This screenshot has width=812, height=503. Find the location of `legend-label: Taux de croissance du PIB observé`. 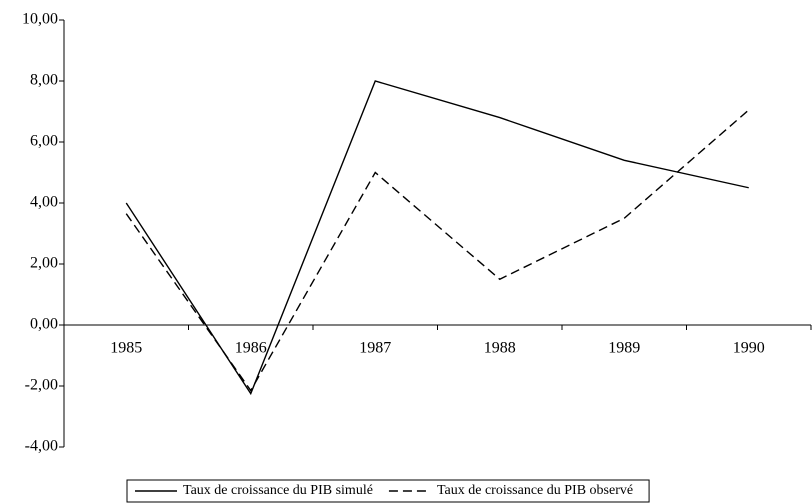

legend-label: Taux de croissance du PIB observé is located at coordinates (535, 490).